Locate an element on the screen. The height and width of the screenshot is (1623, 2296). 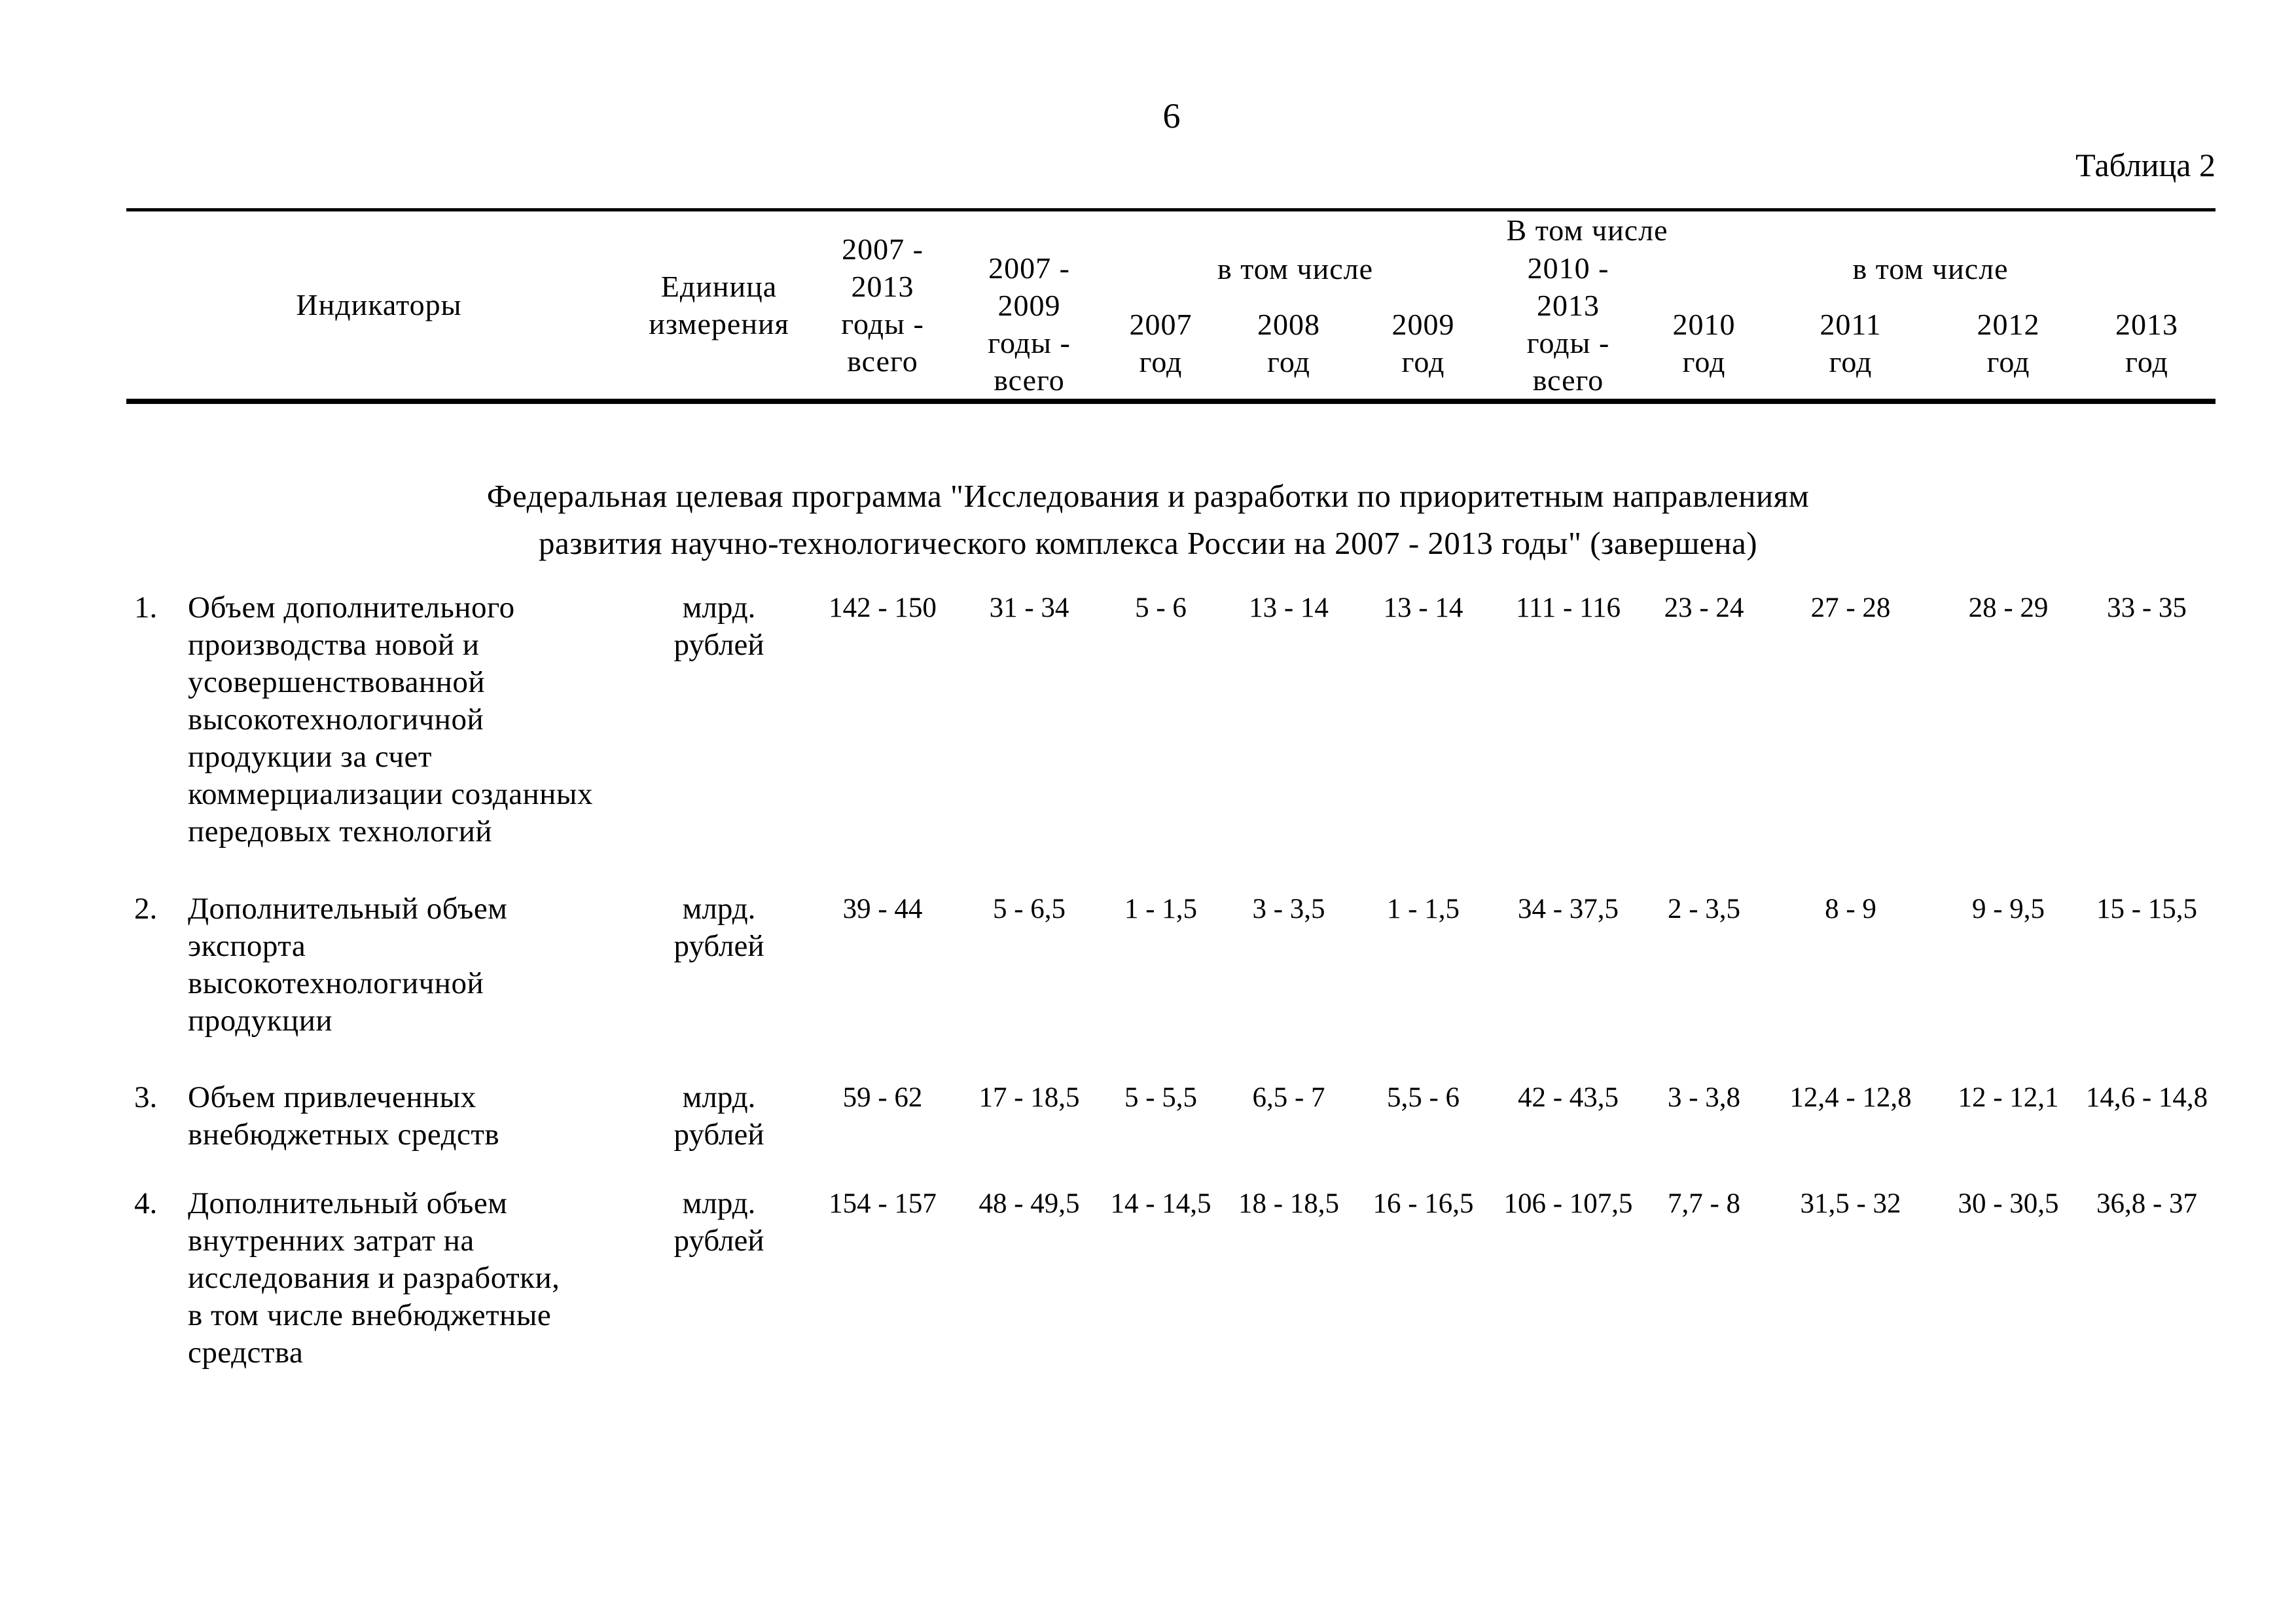
value-cell: 3 - 3,5 is located at coordinates (1288, 909).